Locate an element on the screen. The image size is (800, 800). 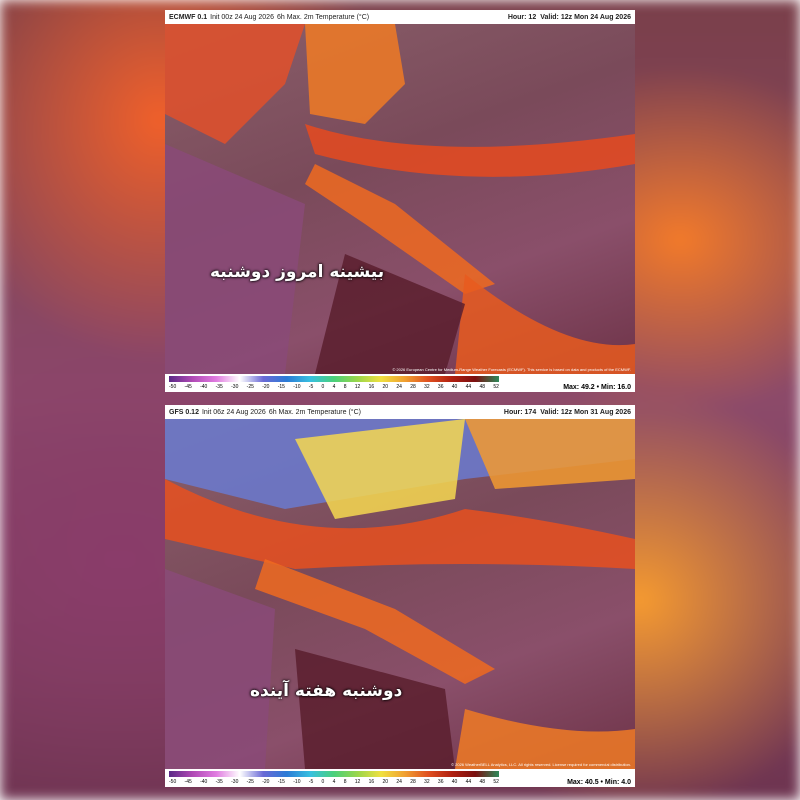
valid-time: Valid: 12z Mon 24 Aug 2026 is located at coordinates (585, 17).